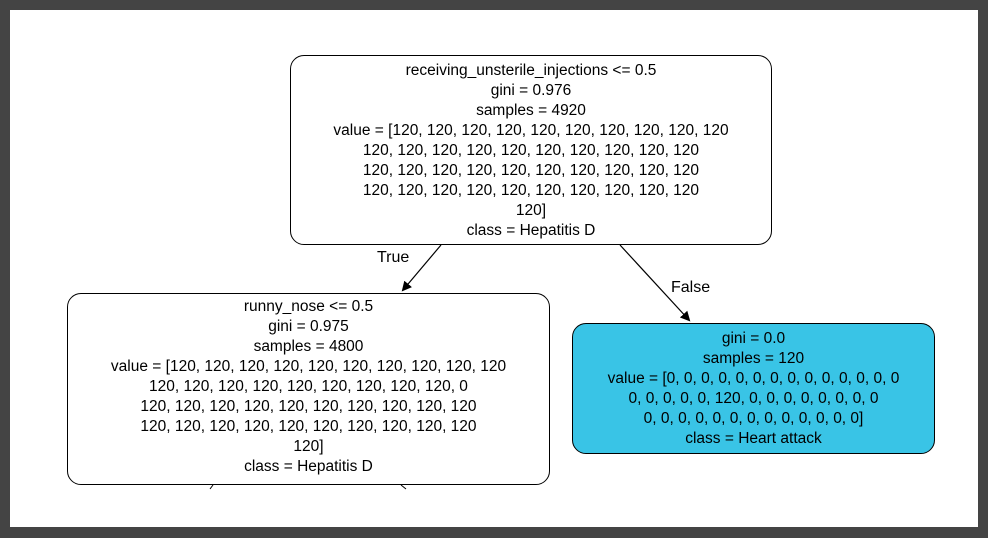  Describe the element at coordinates (753, 338) in the screenshot. I see `node-gini: gini = 0.0` at that location.